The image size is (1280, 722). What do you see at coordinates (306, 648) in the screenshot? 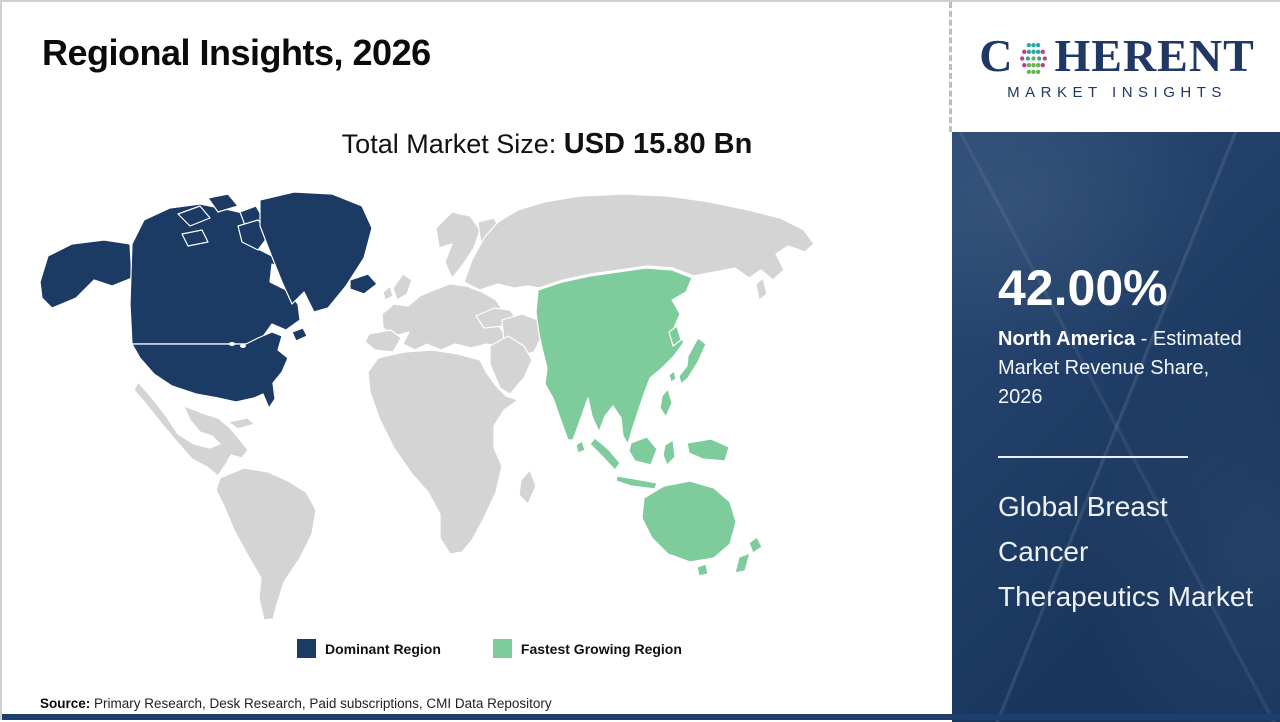
I see `dominant-region-swatch` at bounding box center [306, 648].